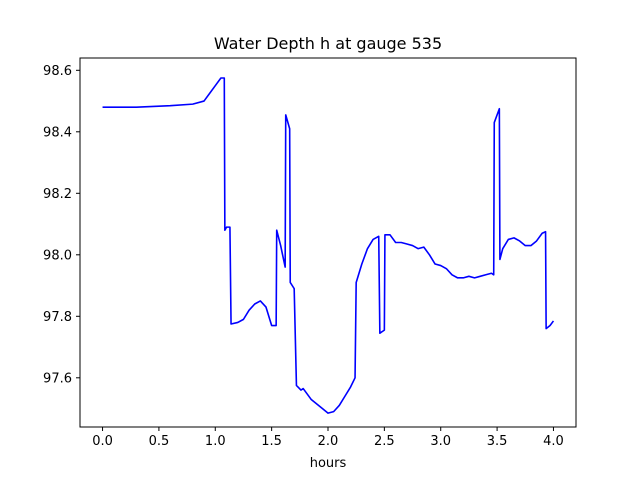 Image resolution: width=640 pixels, height=480 pixels. What do you see at coordinates (57, 194) in the screenshot?
I see `y-tick-label: 98.2` at bounding box center [57, 194].